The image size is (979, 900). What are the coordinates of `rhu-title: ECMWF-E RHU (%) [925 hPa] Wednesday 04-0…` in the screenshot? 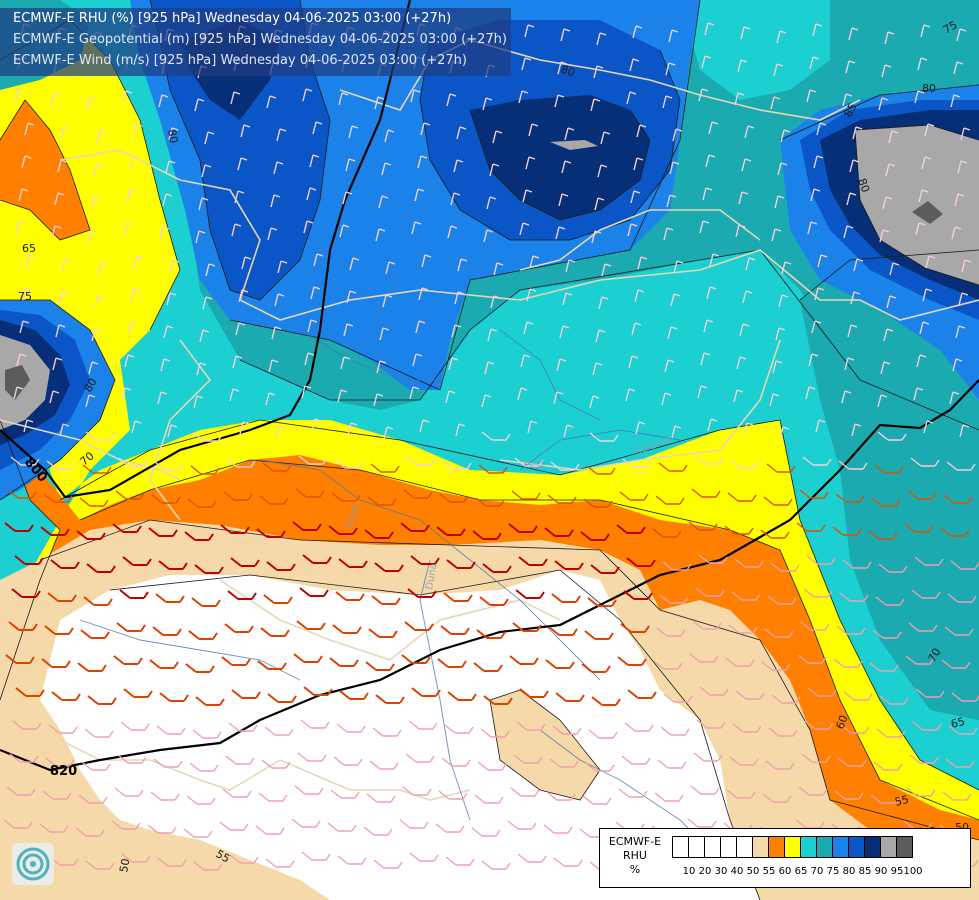 It's located at (232, 18).